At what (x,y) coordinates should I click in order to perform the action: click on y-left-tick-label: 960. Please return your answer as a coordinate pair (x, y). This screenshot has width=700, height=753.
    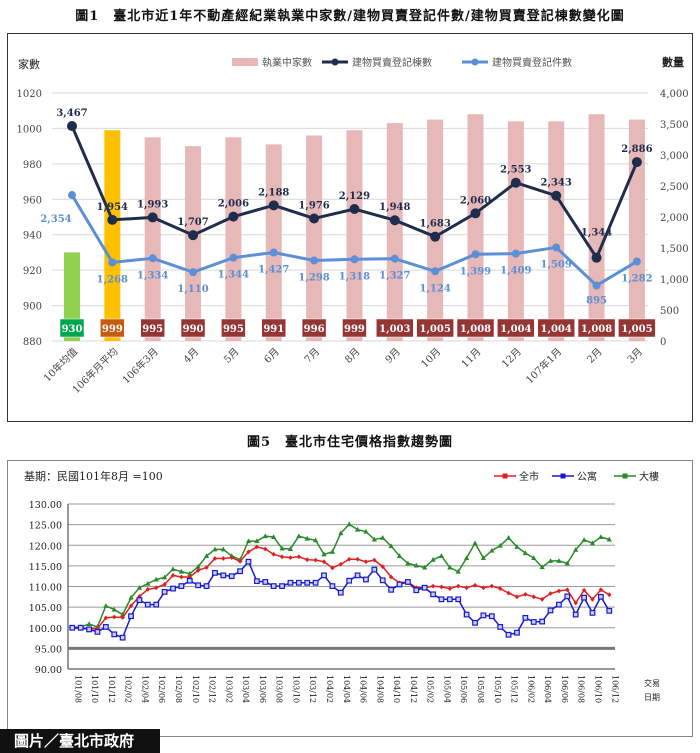
    Looking at the image, I should click on (32, 200).